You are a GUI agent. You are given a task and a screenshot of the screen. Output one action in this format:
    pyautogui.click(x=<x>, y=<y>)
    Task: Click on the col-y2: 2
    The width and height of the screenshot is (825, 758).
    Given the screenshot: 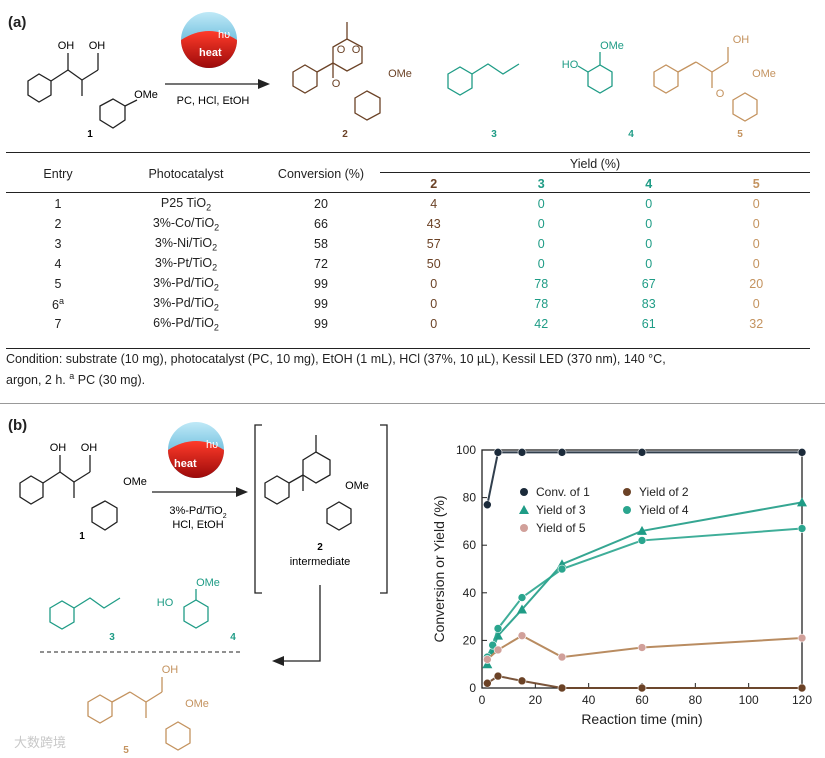 What is the action you would take?
    pyautogui.click(x=434, y=184)
    